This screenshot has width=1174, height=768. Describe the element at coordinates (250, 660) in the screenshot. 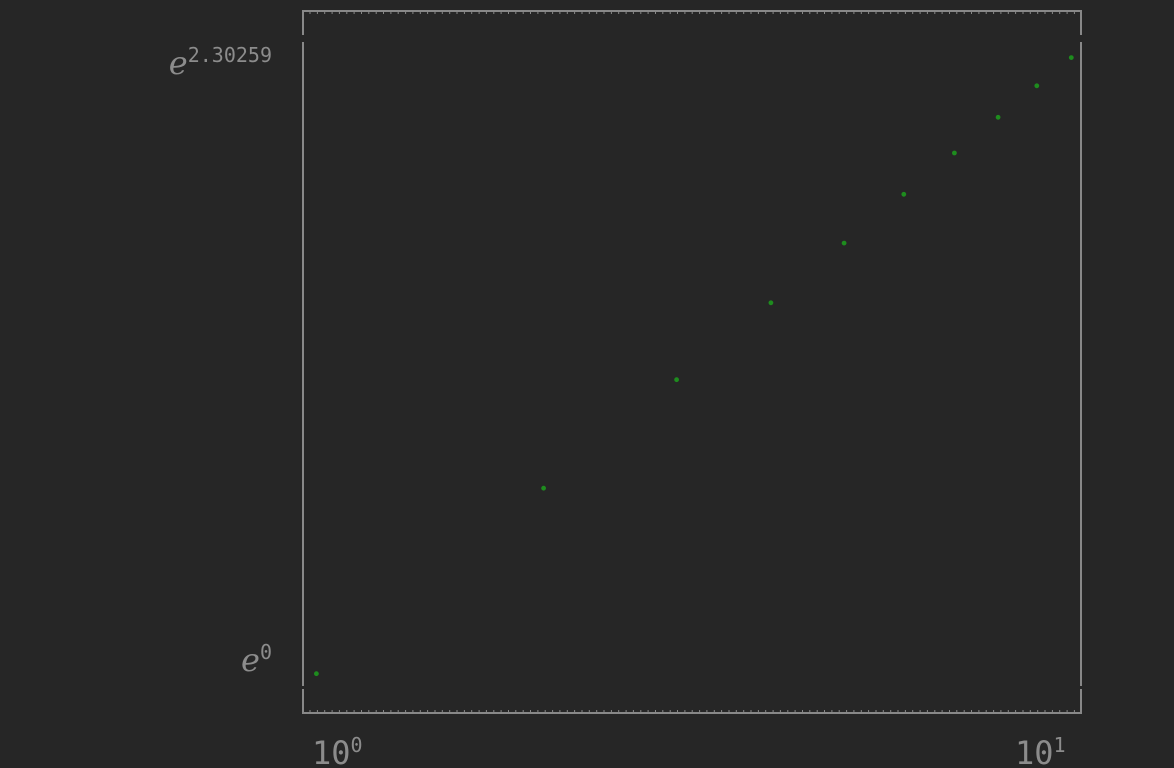

I see `y-tick-1-base: e` at that location.